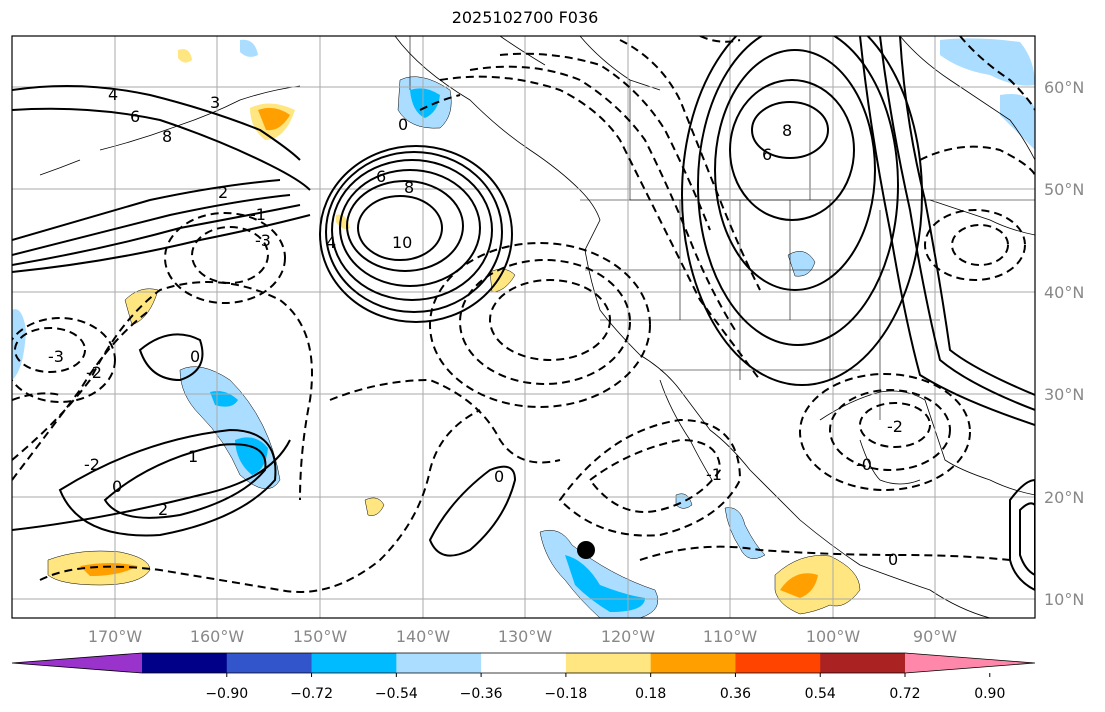 This screenshot has width=1105, height=712. What do you see at coordinates (650, 694) in the screenshot?
I see `colorbar-tick-label: 0.18` at bounding box center [650, 694].